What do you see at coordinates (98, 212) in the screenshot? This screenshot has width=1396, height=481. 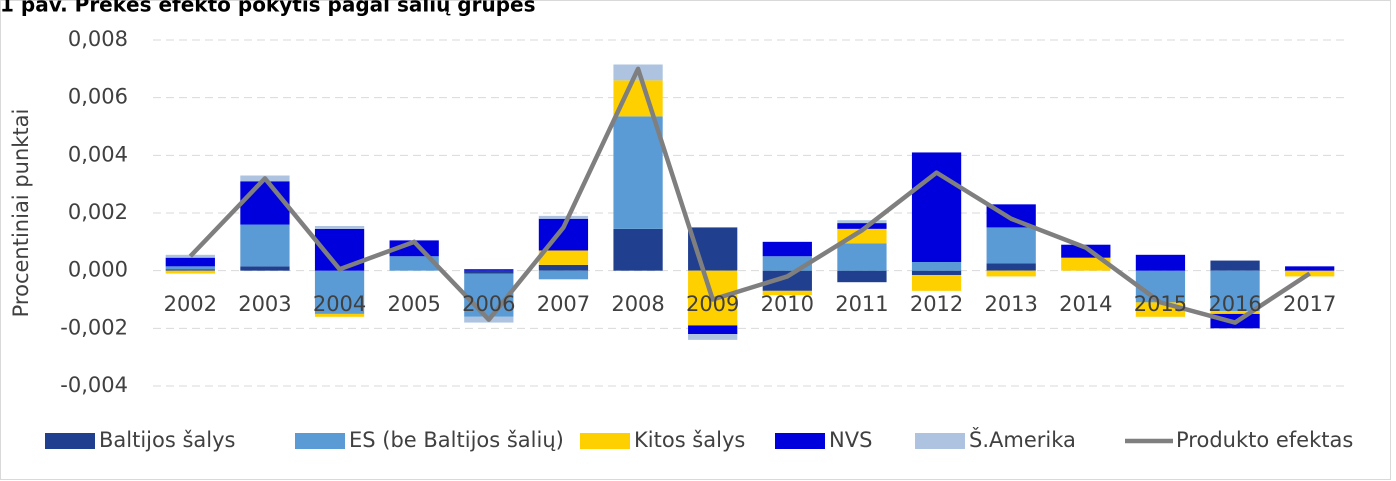 I see `y-tick-label: 0,002` at bounding box center [98, 212].